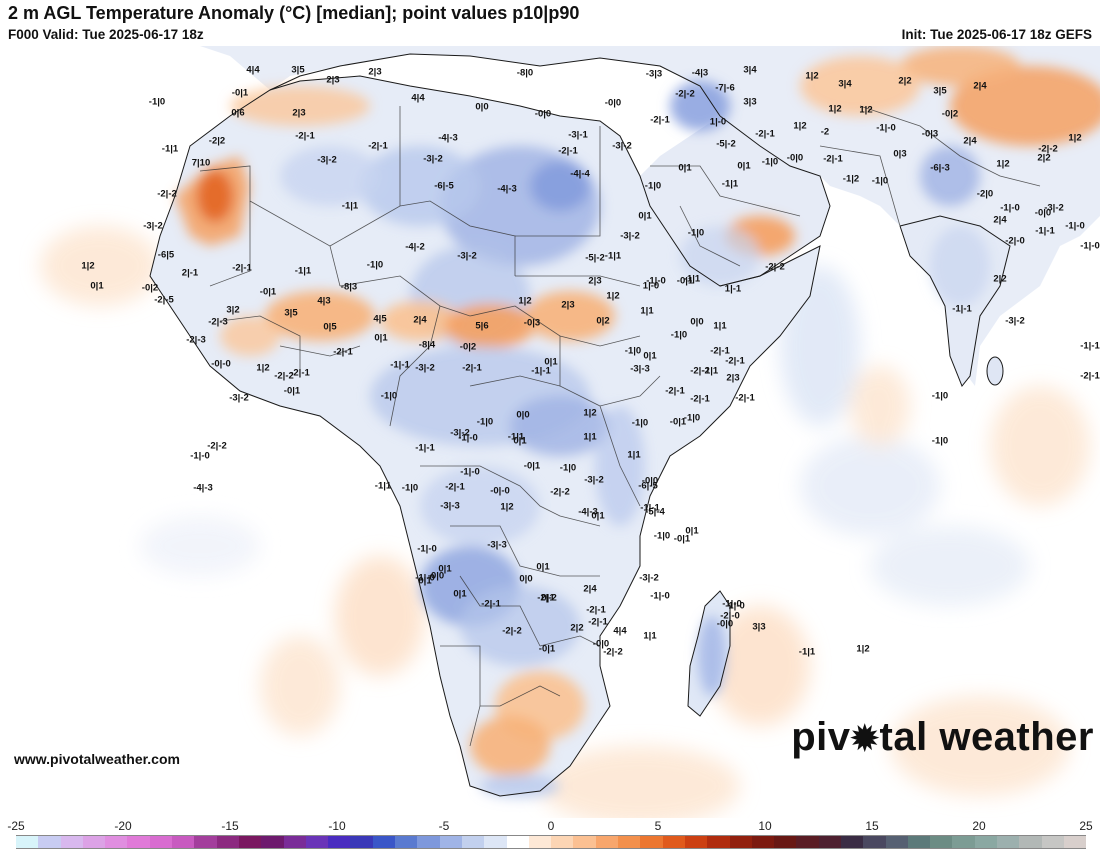 Image resolution: width=1100 pixels, height=850 pixels. What do you see at coordinates (500, 491) in the screenshot?
I see `point-value-label: -0|-0` at bounding box center [500, 491].